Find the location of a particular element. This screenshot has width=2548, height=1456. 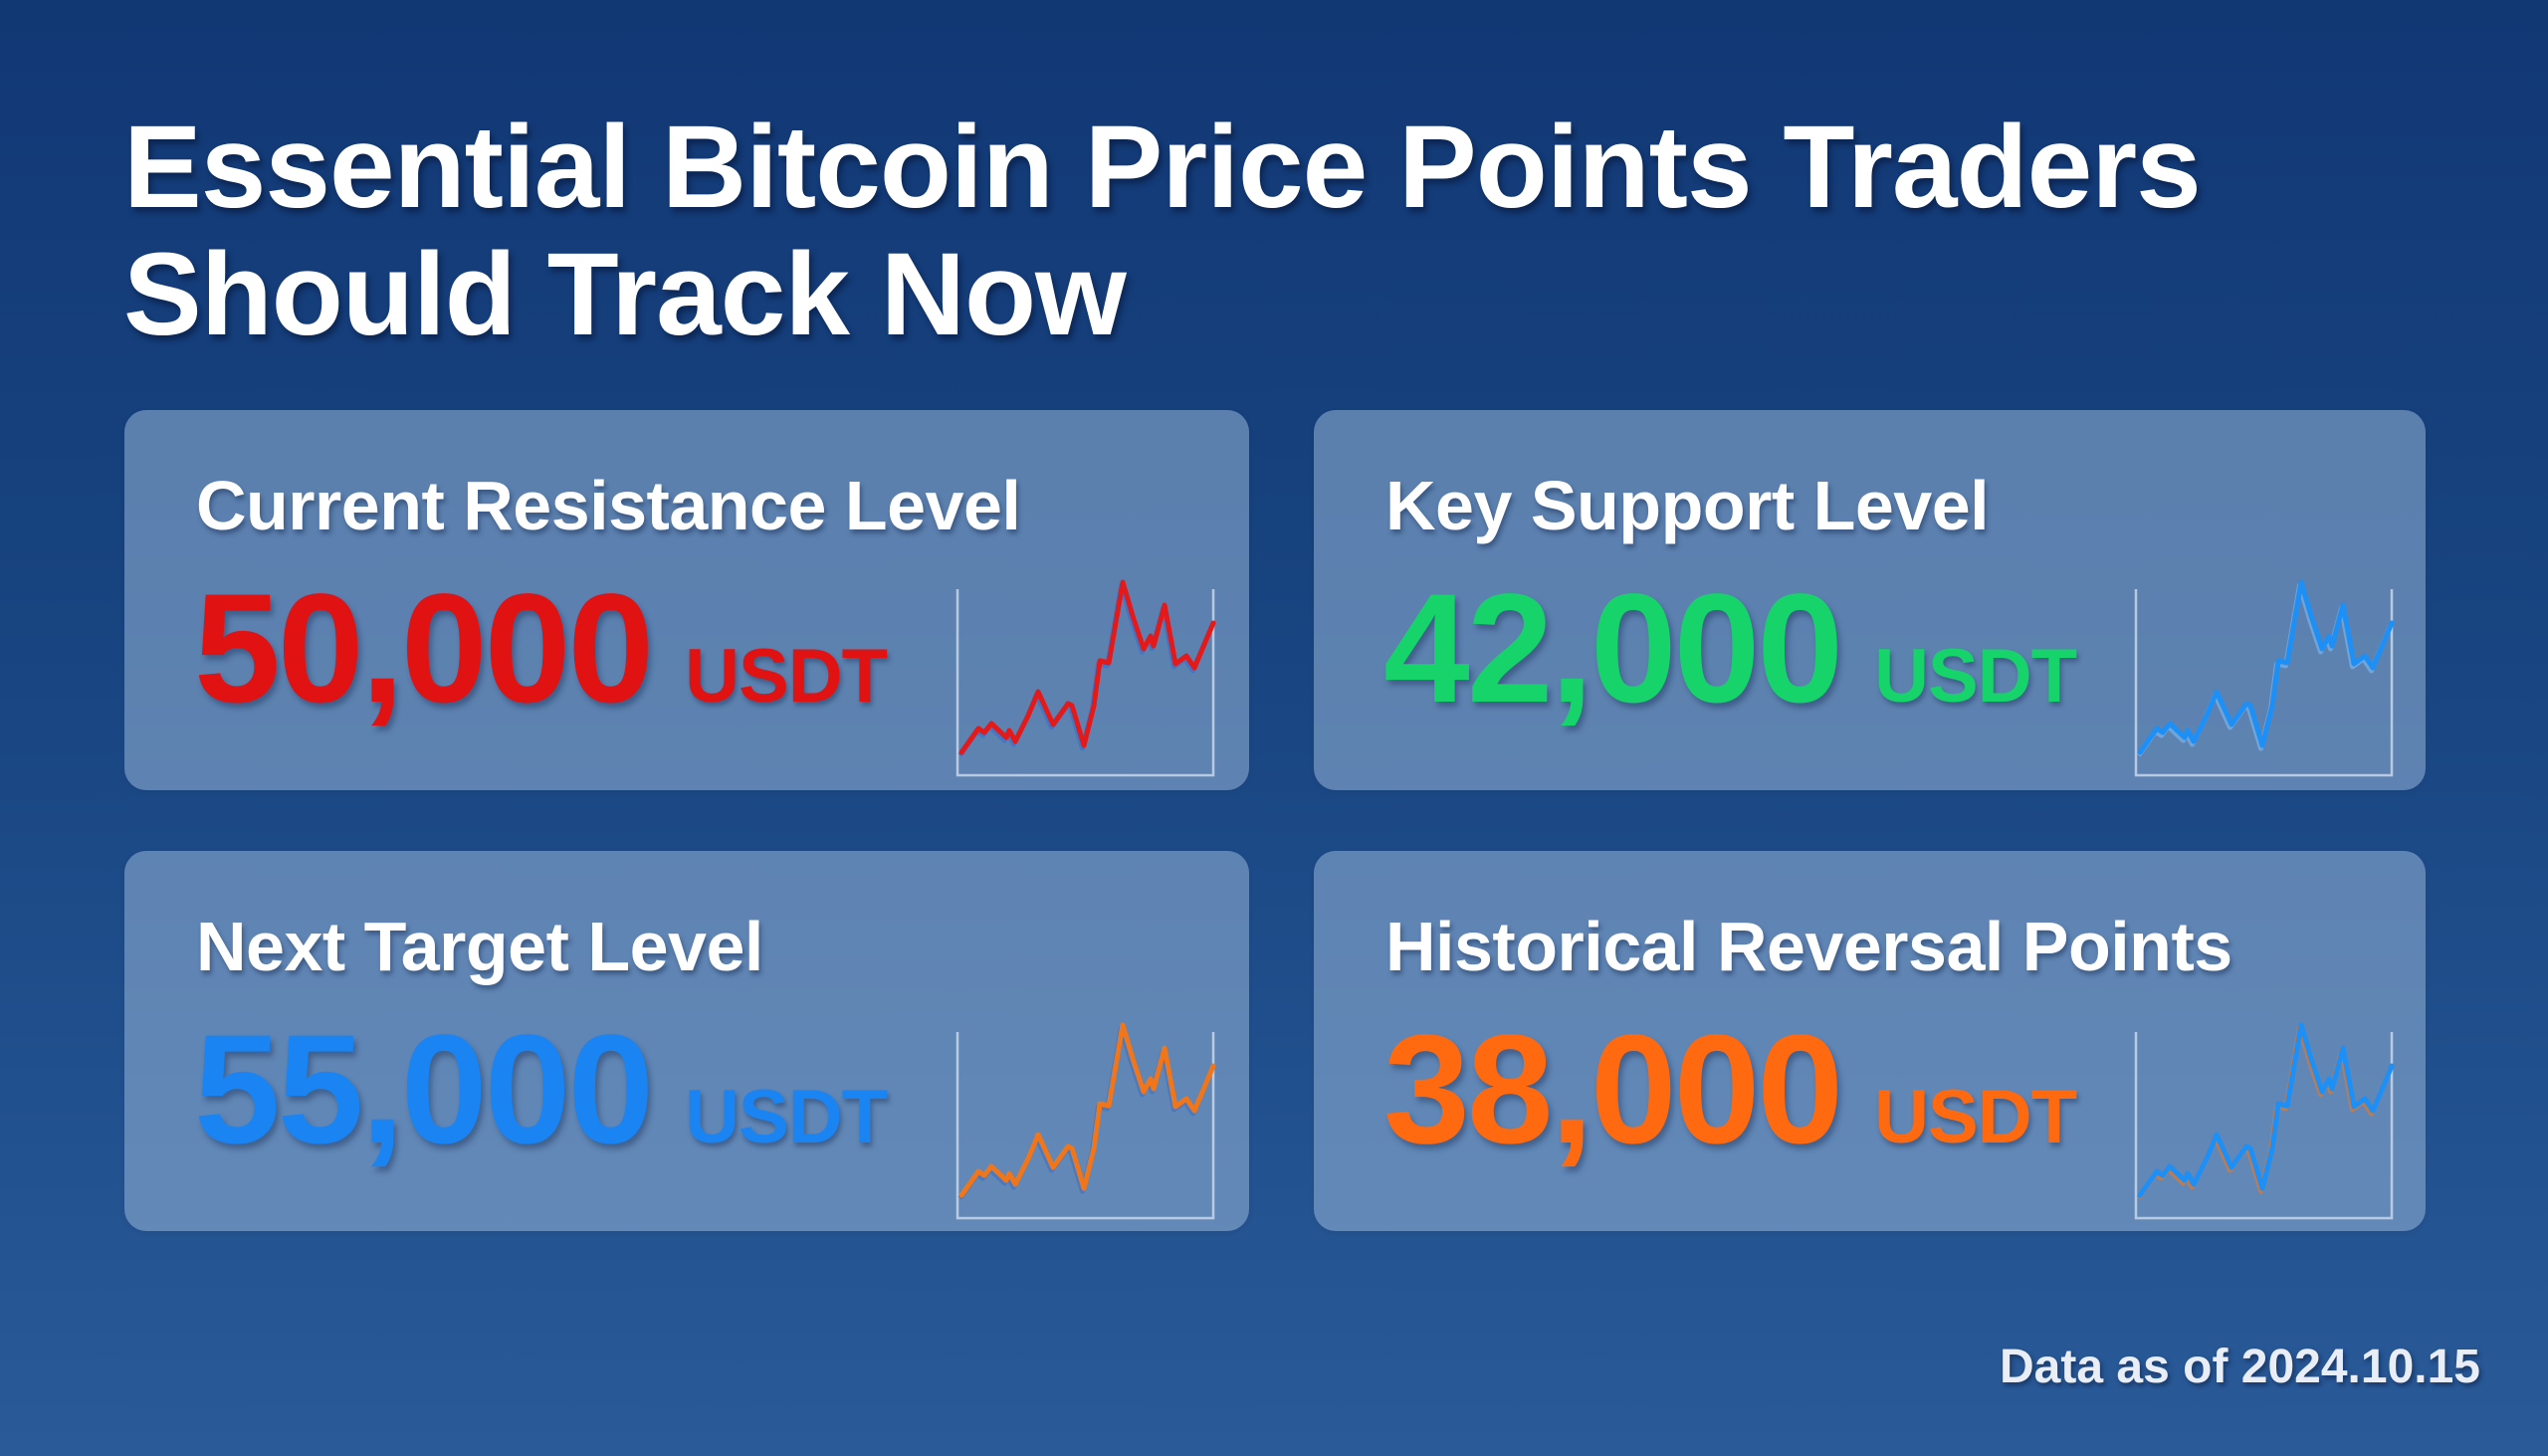

data-date-label: Data as of 2024.10.15 is located at coordinates (2240, 1367).